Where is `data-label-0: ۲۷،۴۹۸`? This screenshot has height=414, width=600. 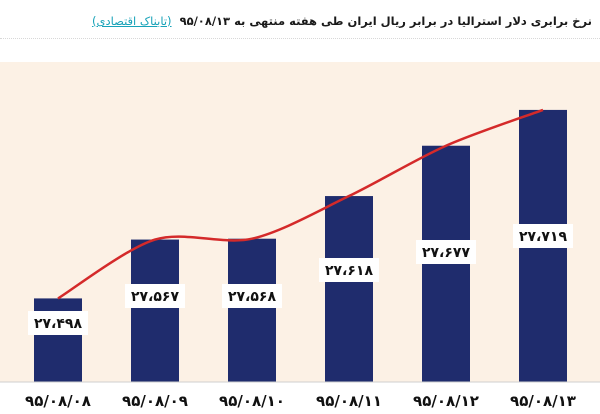 data-label-0: ۲۷،۴۹۸ is located at coordinates (58, 323).